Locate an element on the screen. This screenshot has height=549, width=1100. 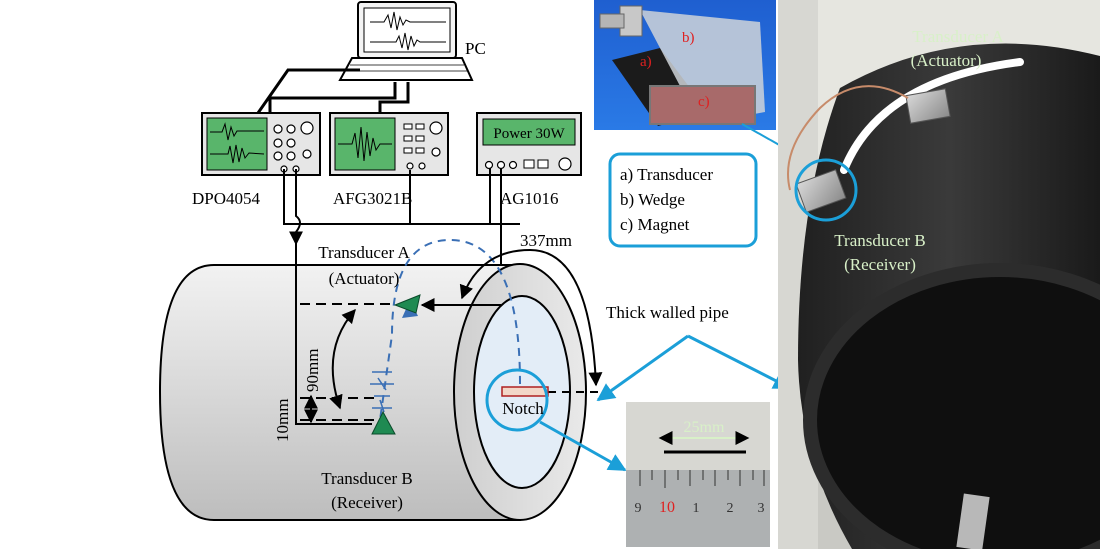
ruler-tick-1: 1 is located at coordinates (696, 508).